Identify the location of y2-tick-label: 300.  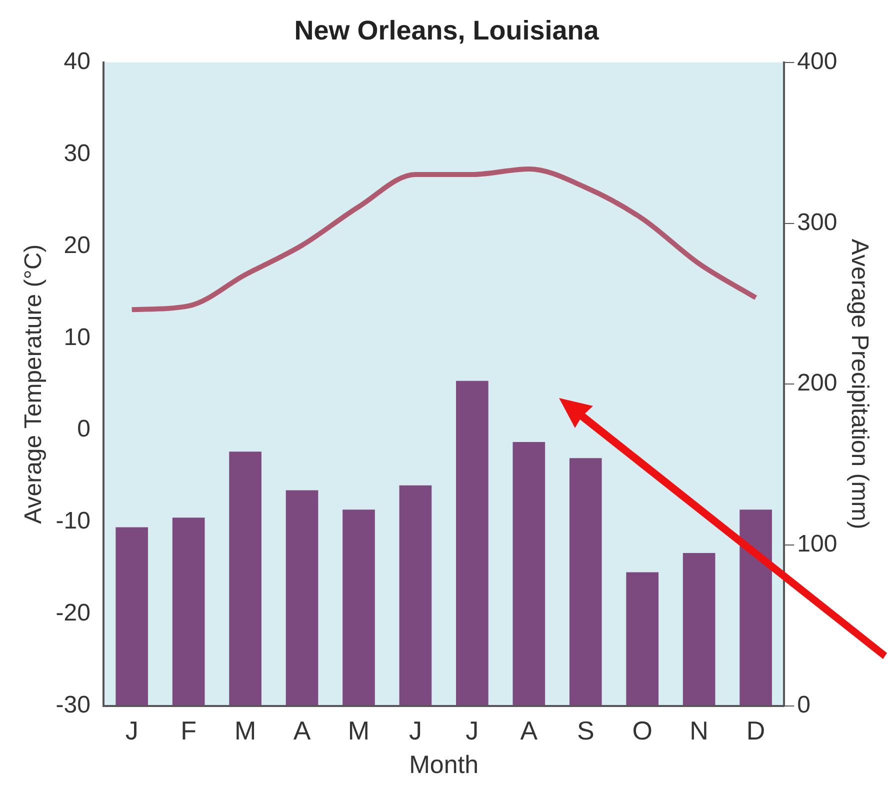
(817, 222).